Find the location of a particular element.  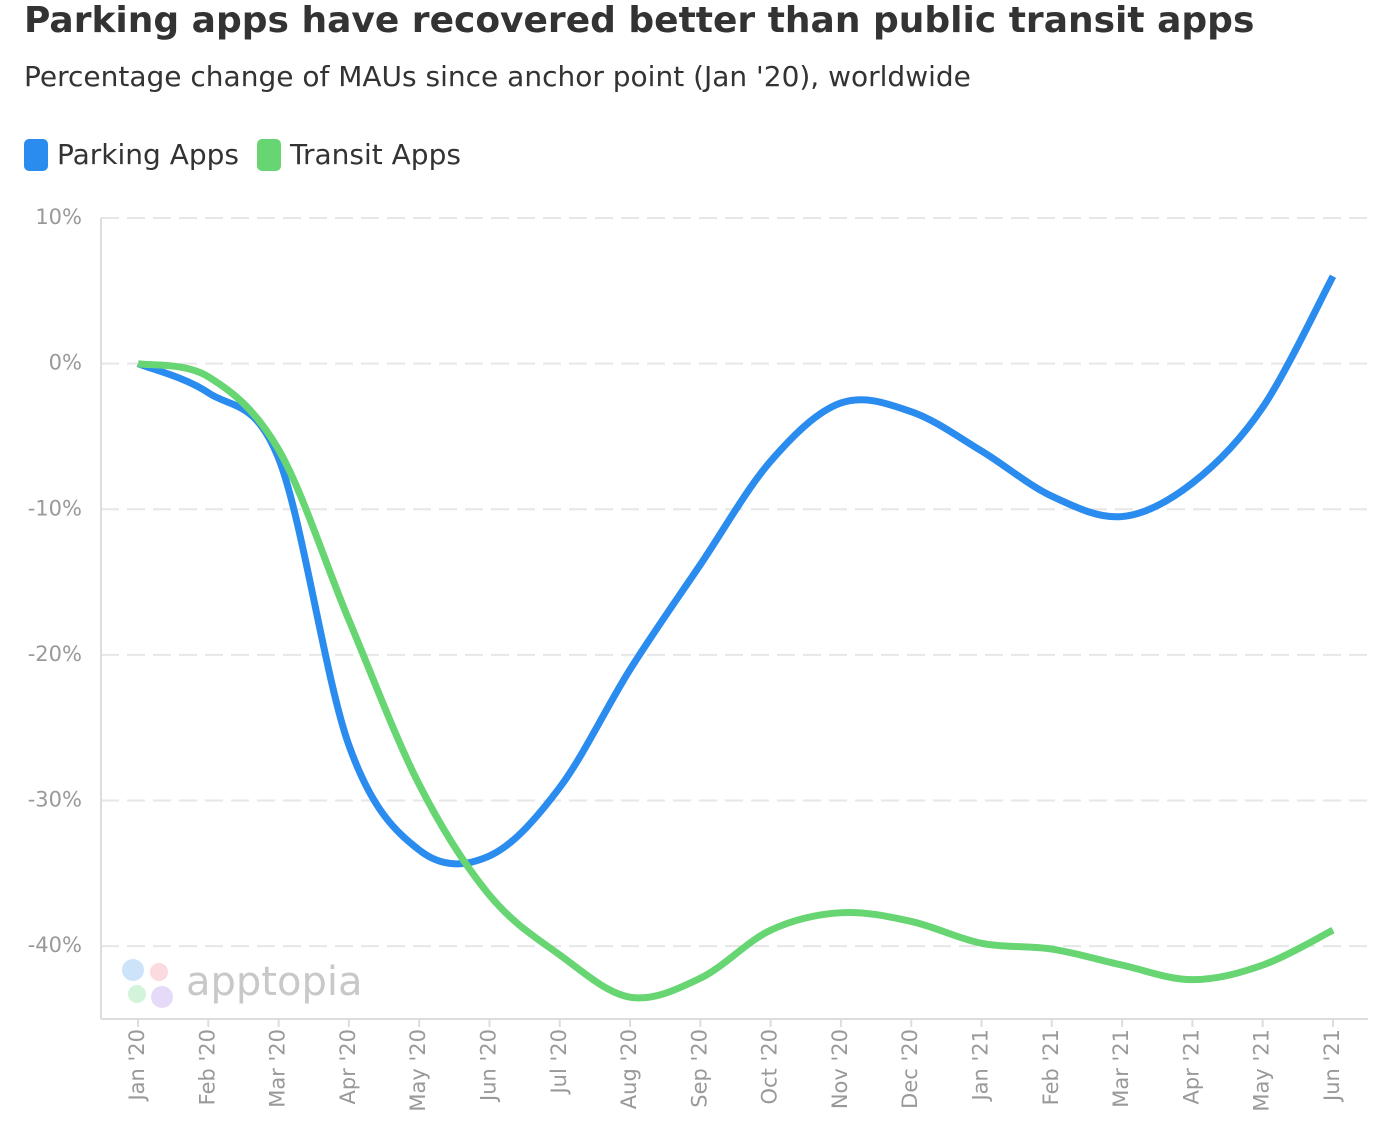

legend-label: Transit Apps is located at coordinates (375, 154).